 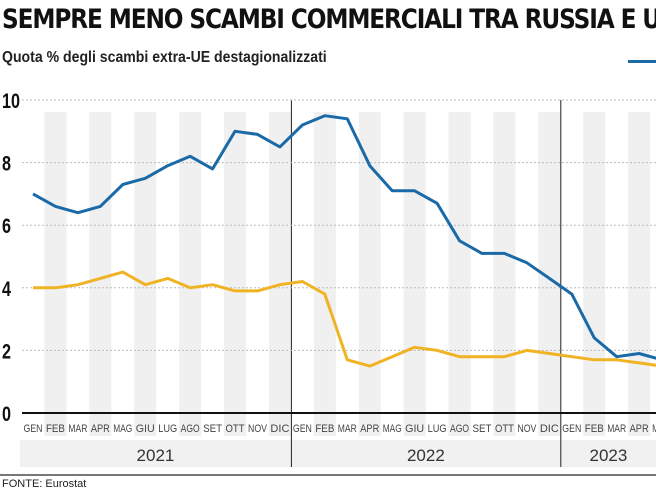 I want to click on y-tick-label: 0, so click(x=6, y=414).